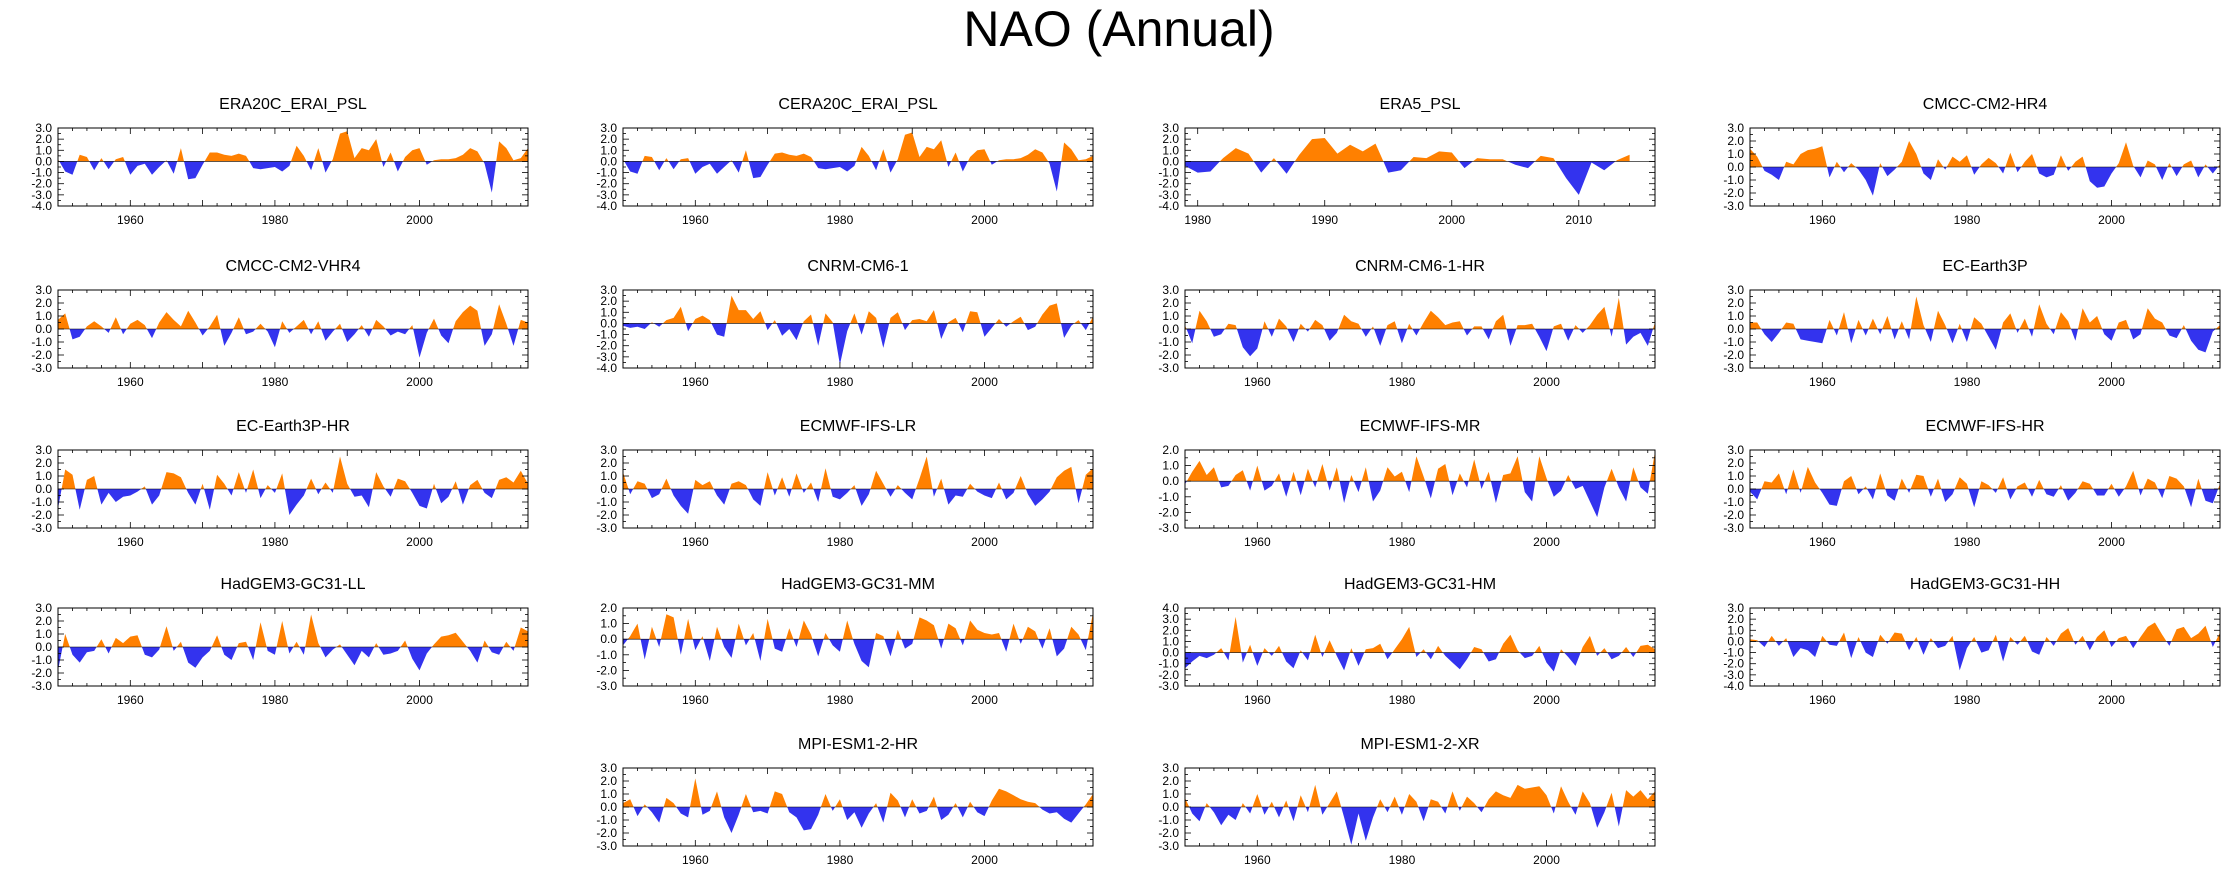  What do you see at coordinates (845, 654) in the screenshot?
I see `nao-chart: 2.0 1.00.0 -1.0-2.0 -3.0 1960 1980 2000` at bounding box center [845, 654].